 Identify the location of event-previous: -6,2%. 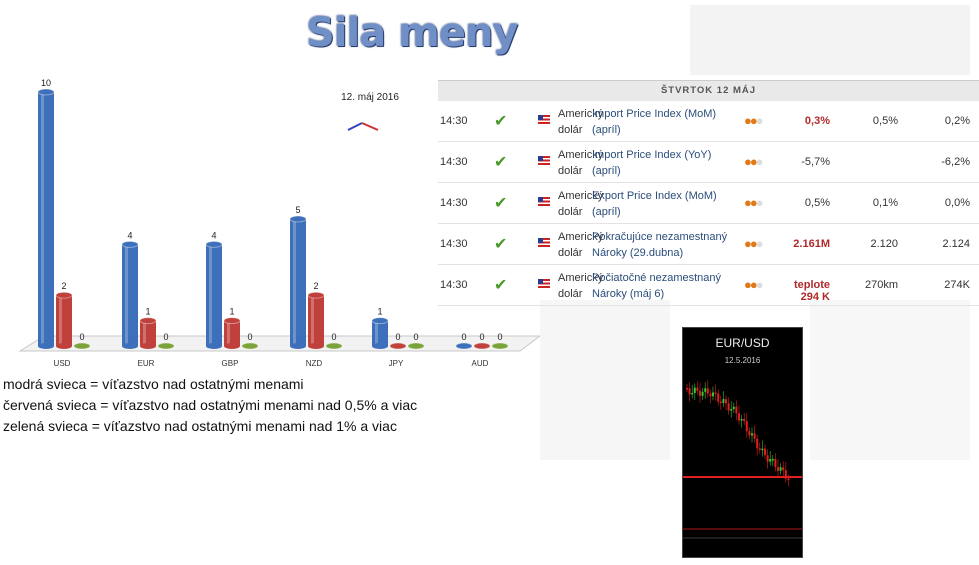
(955, 162).